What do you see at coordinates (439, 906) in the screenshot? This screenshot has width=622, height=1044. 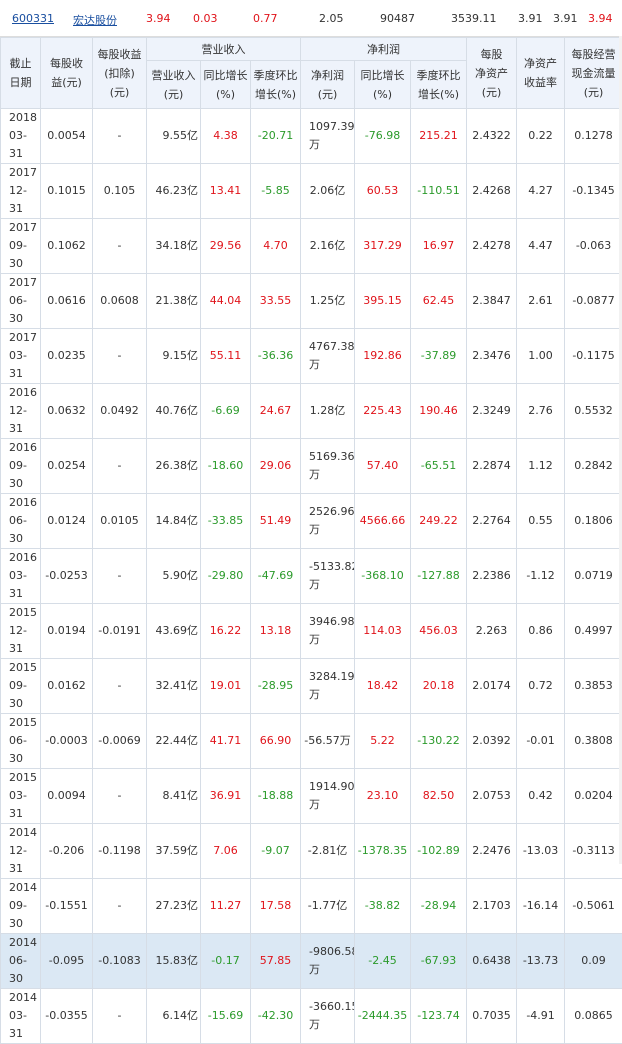 I see `cell-profit-qoq: -28.94` at bounding box center [439, 906].